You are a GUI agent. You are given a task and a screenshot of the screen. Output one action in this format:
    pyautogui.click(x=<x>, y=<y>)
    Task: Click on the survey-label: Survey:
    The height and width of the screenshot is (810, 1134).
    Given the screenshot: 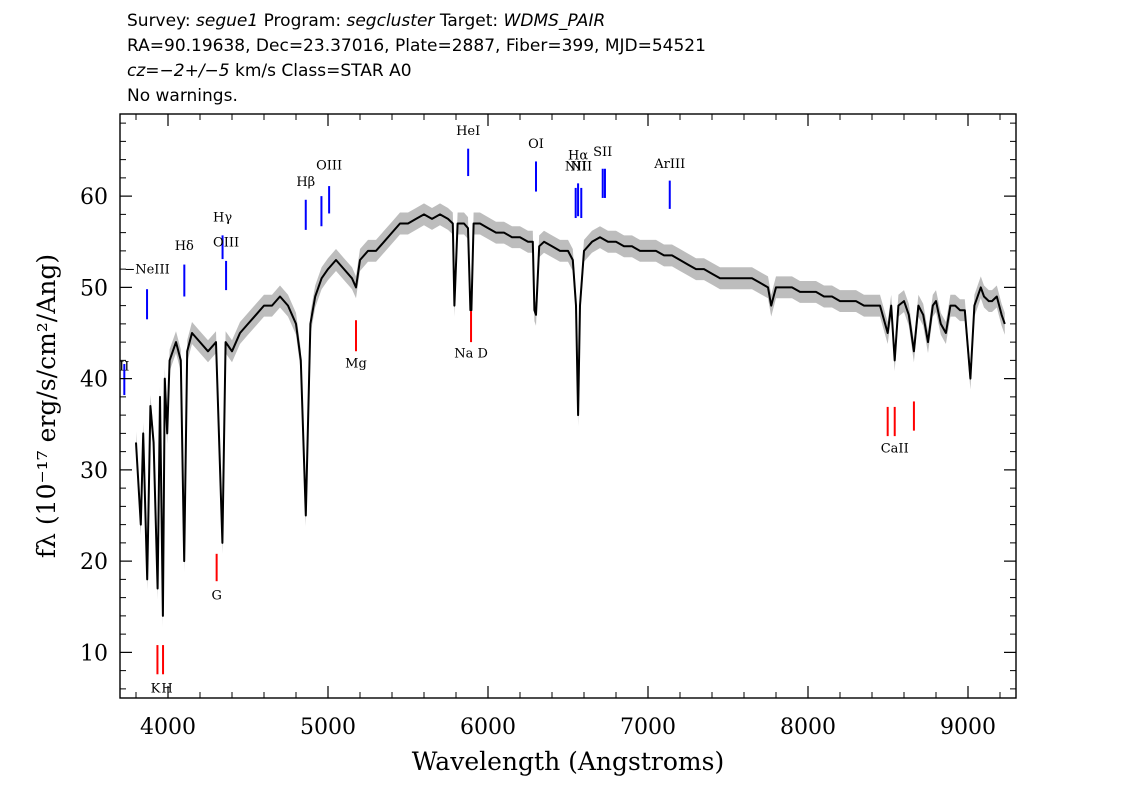 What is the action you would take?
    pyautogui.click(x=159, y=21)
    